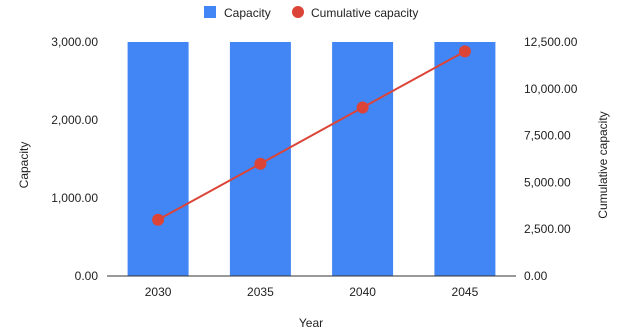 The width and height of the screenshot is (625, 332). I want to click on legend-item-capacity: Capacity, so click(237, 13).